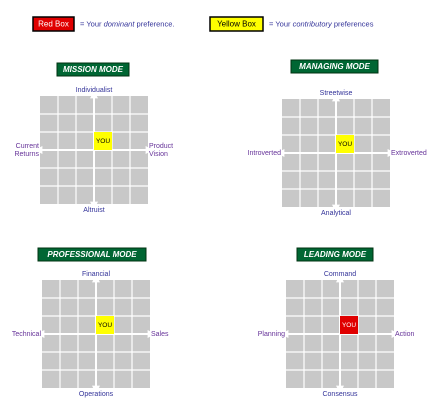 Image resolution: width=442 pixels, height=417 pixels. Describe the element at coordinates (154, 23) in the screenshot. I see `legend-text-part: preference.` at that location.